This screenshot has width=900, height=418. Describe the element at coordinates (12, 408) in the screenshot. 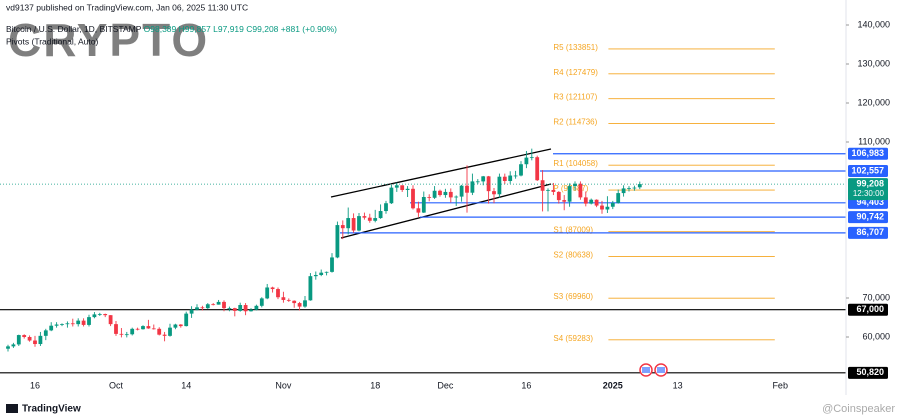

I see `brand-logo` at that location.